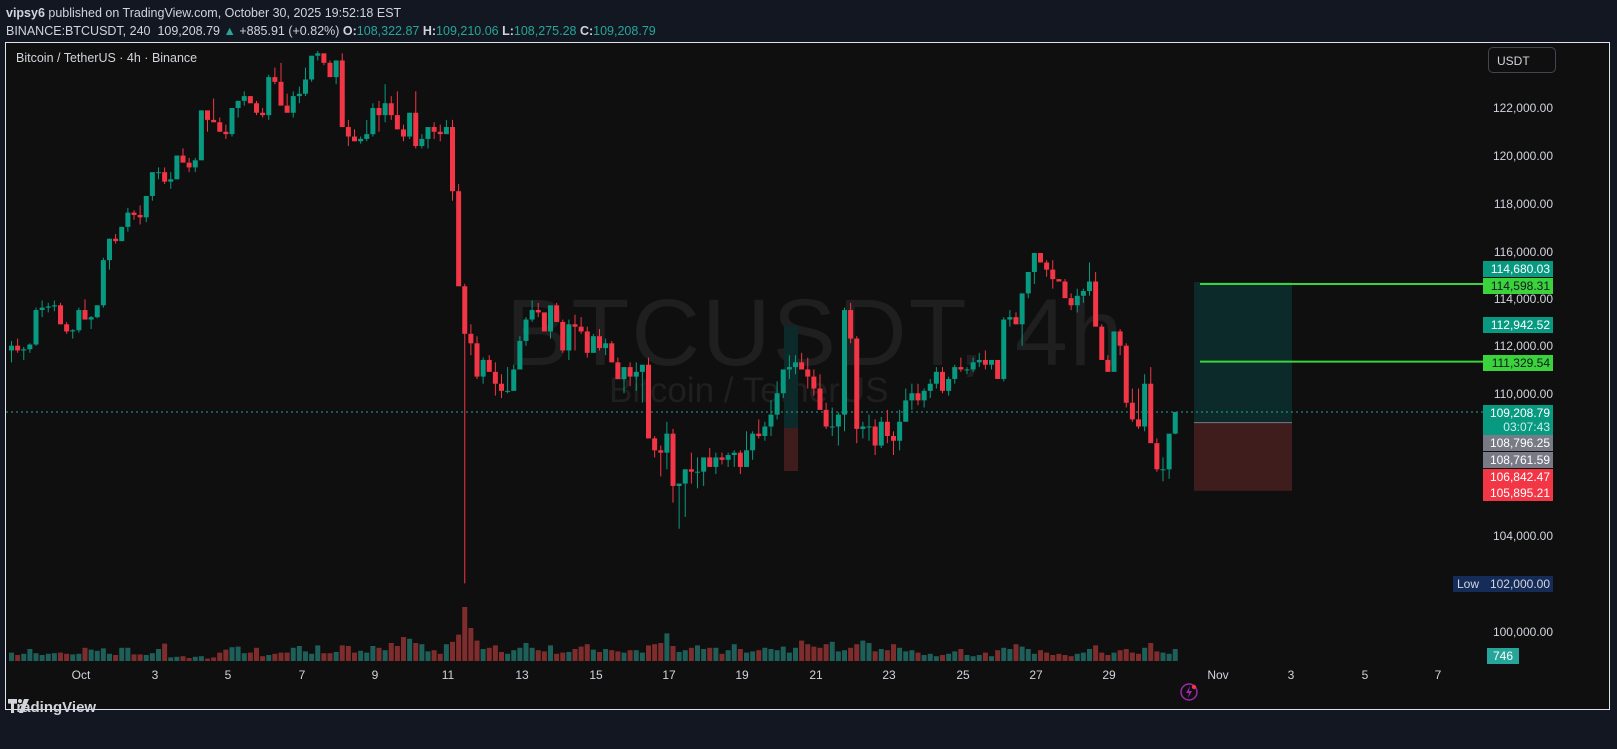  What do you see at coordinates (624, 31) in the screenshot?
I see `close-value: 109,208.79` at bounding box center [624, 31].